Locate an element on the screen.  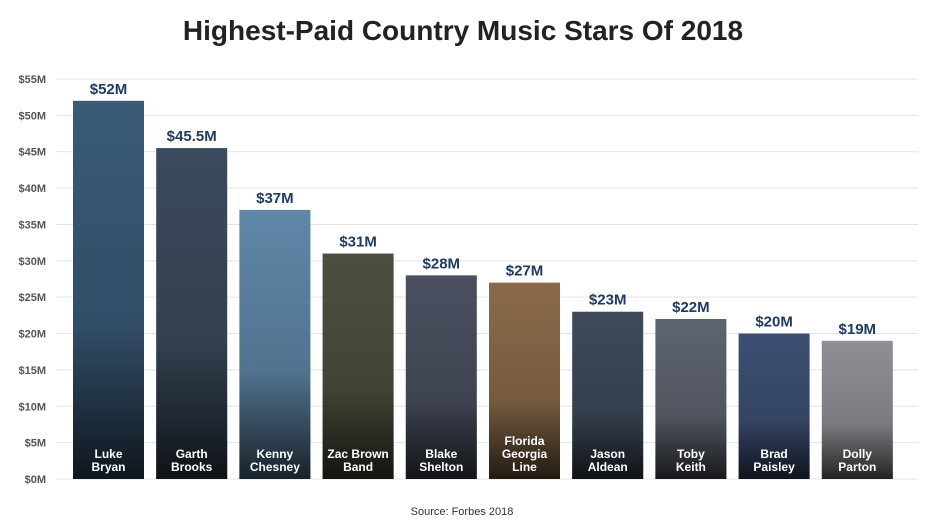
category-label: Garth is located at coordinates (192, 454).